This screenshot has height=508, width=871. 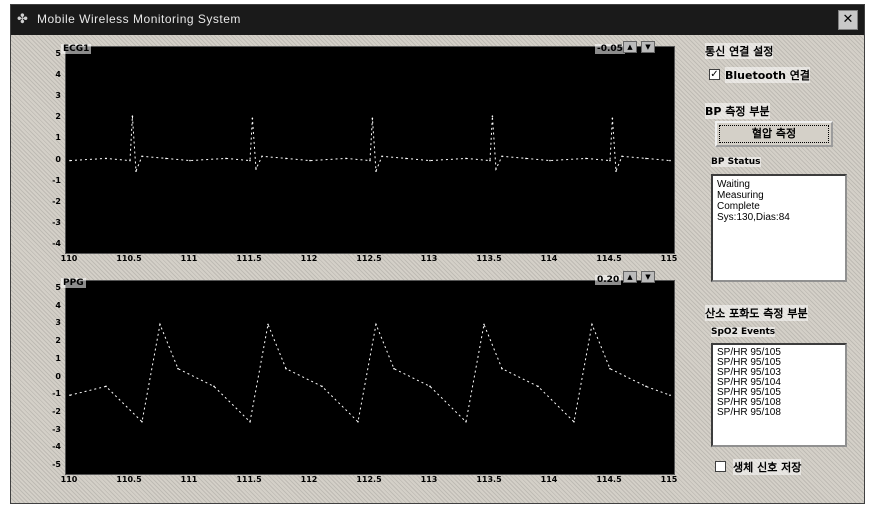 What do you see at coordinates (767, 467) in the screenshot?
I see `save-signal-checkbox-label: 생체 신호 저장` at bounding box center [767, 467].